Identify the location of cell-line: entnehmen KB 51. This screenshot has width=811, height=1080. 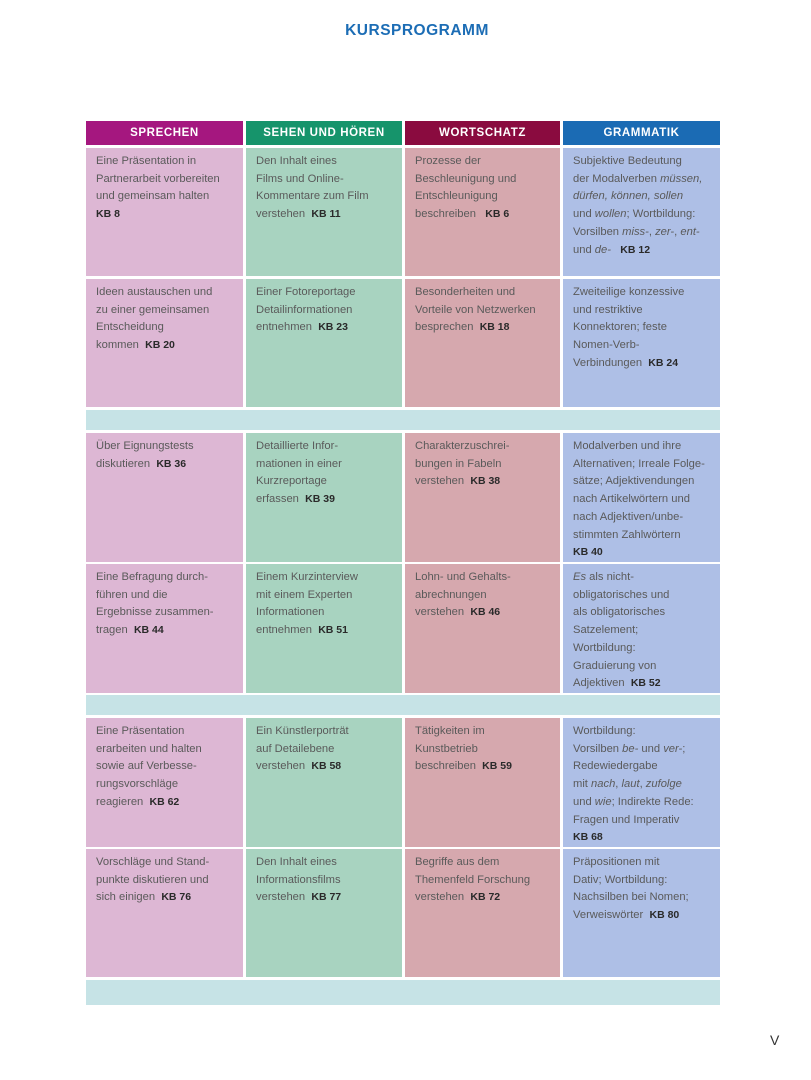
(325, 631).